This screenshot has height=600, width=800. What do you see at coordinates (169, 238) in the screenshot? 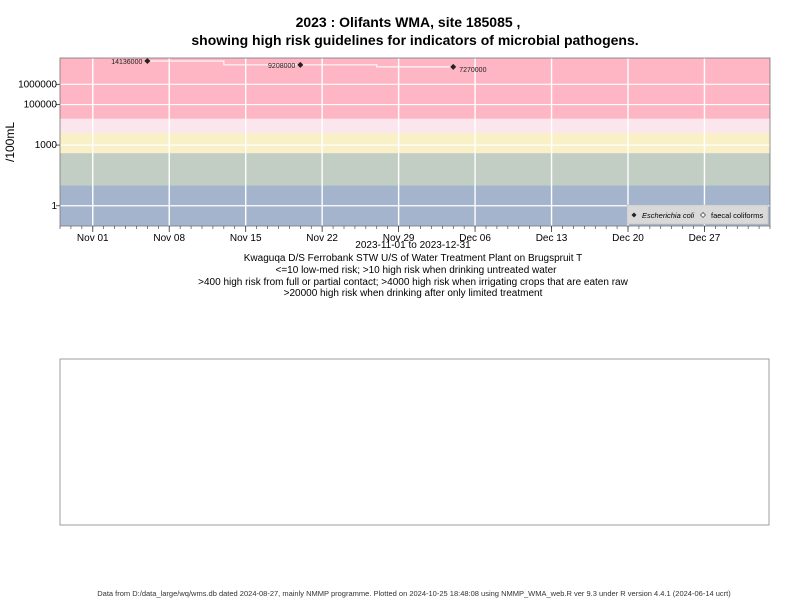
I see `x-tick-label-1: Nov 08` at bounding box center [169, 238].